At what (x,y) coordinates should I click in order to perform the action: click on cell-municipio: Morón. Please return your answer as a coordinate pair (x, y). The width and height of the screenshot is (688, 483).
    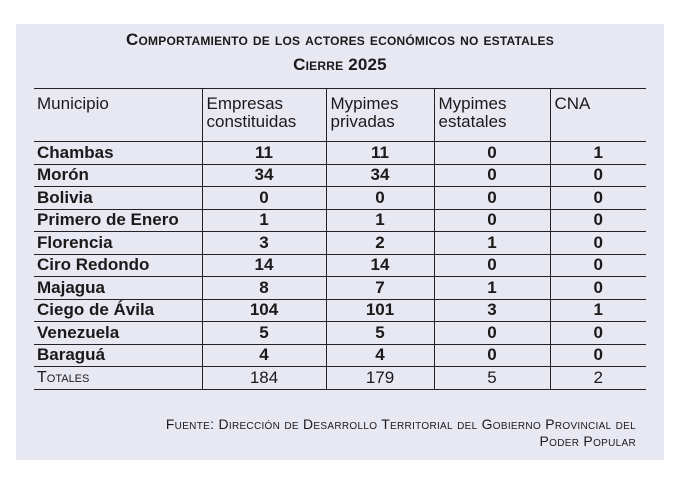
    Looking at the image, I should click on (63, 175).